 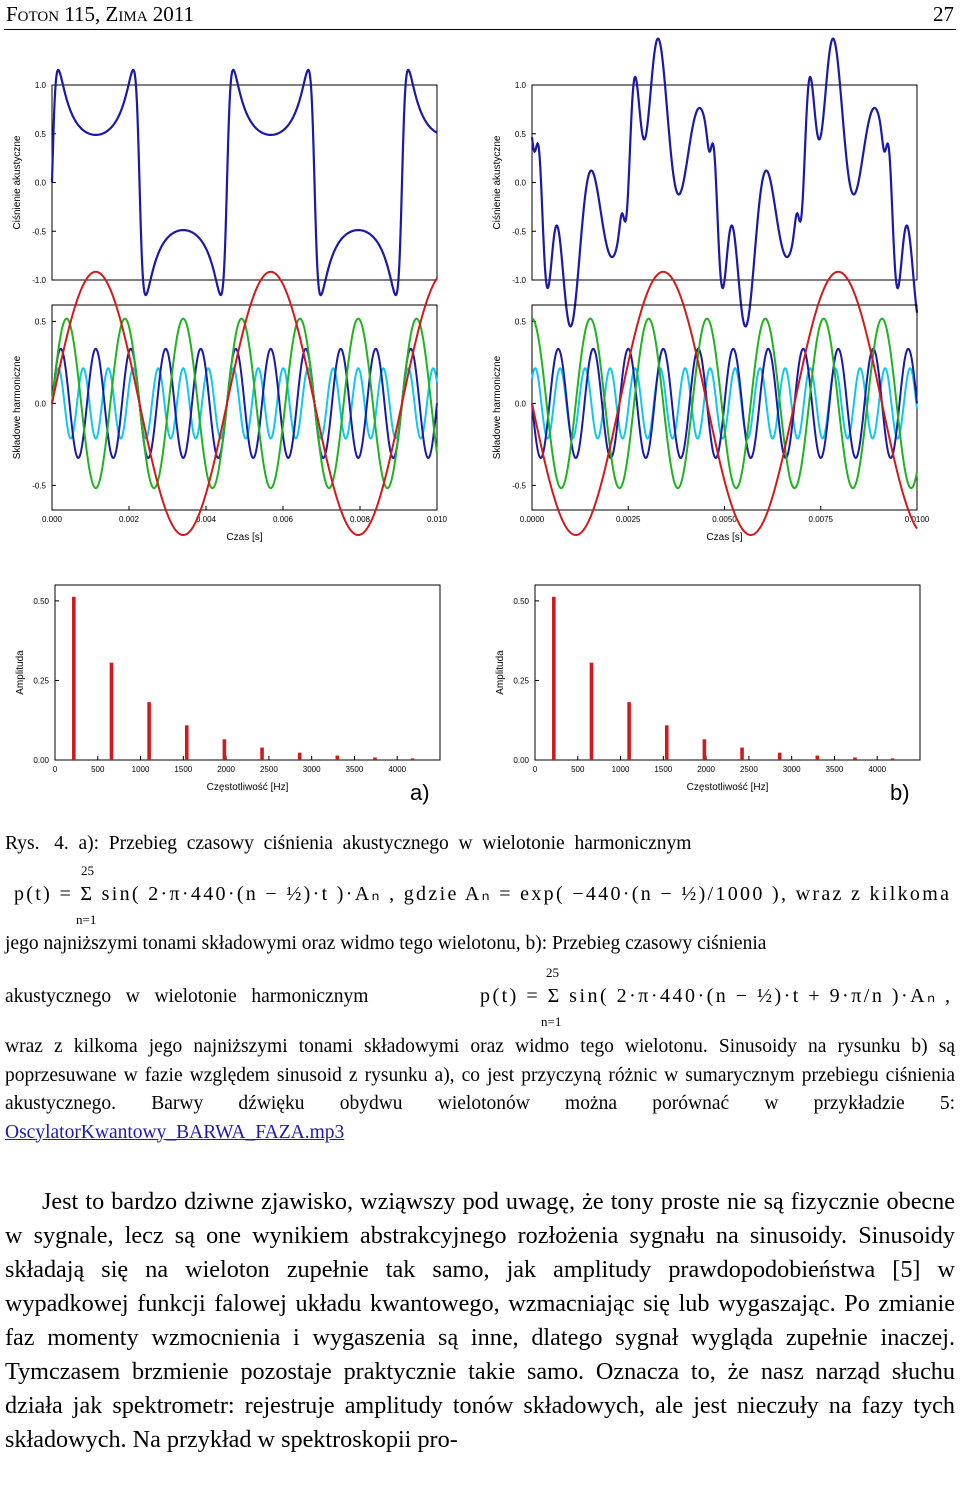 What do you see at coordinates (360, 519) in the screenshot?
I see `x-tick-label: 0.008` at bounding box center [360, 519].